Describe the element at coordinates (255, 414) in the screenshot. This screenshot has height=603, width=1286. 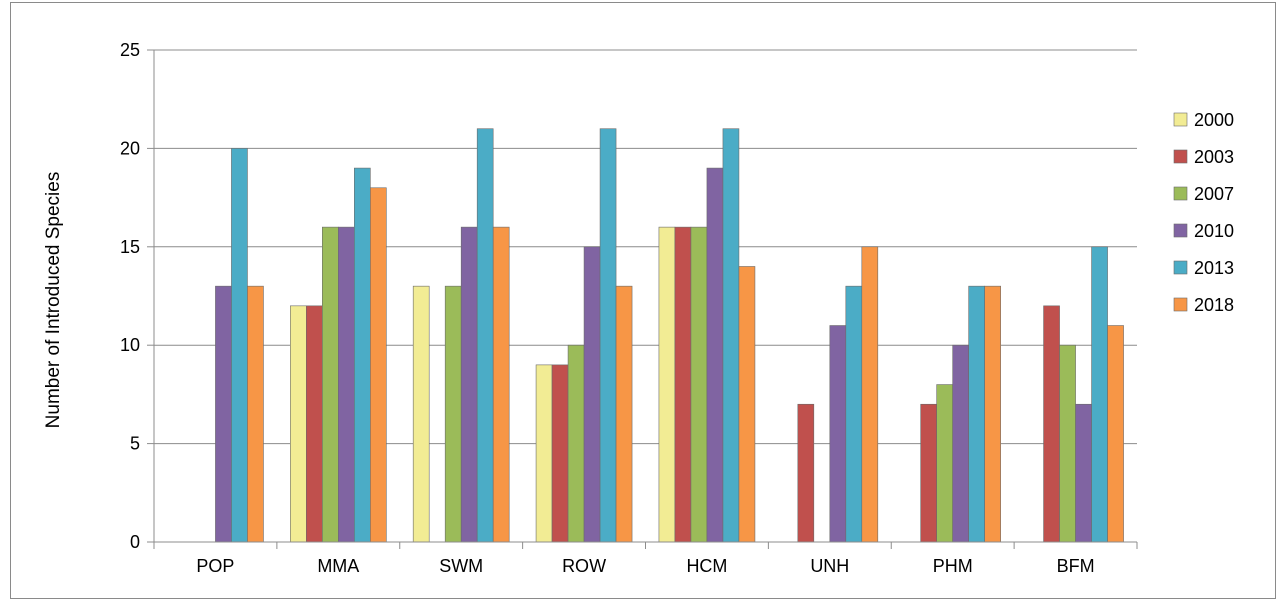
I see `bar-pop-2018` at that location.